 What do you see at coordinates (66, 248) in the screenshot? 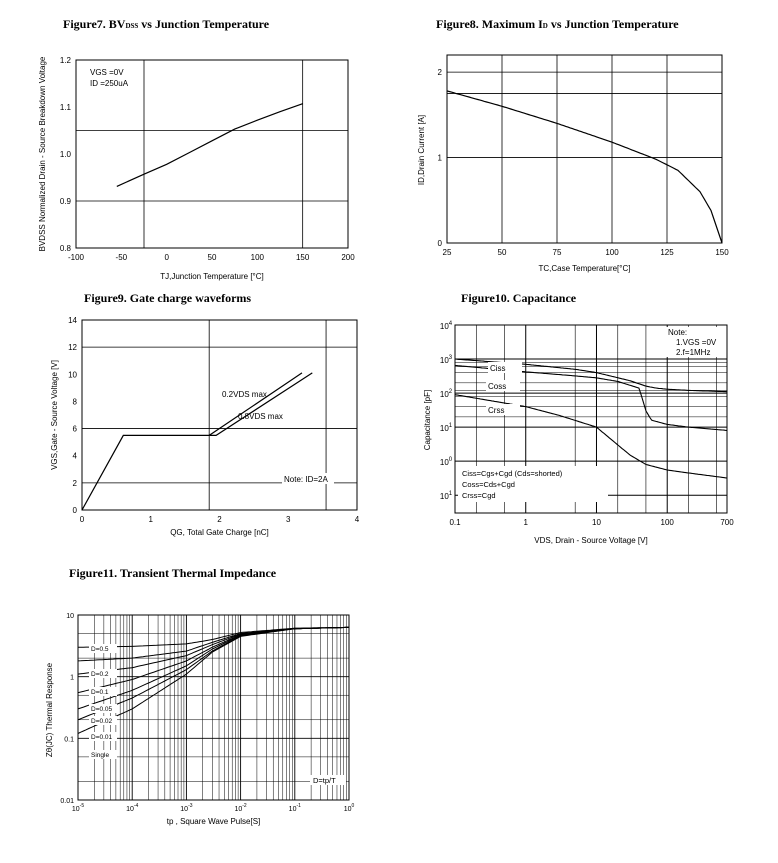
I see `fig7-y-tick-label: 0.8` at bounding box center [66, 248].